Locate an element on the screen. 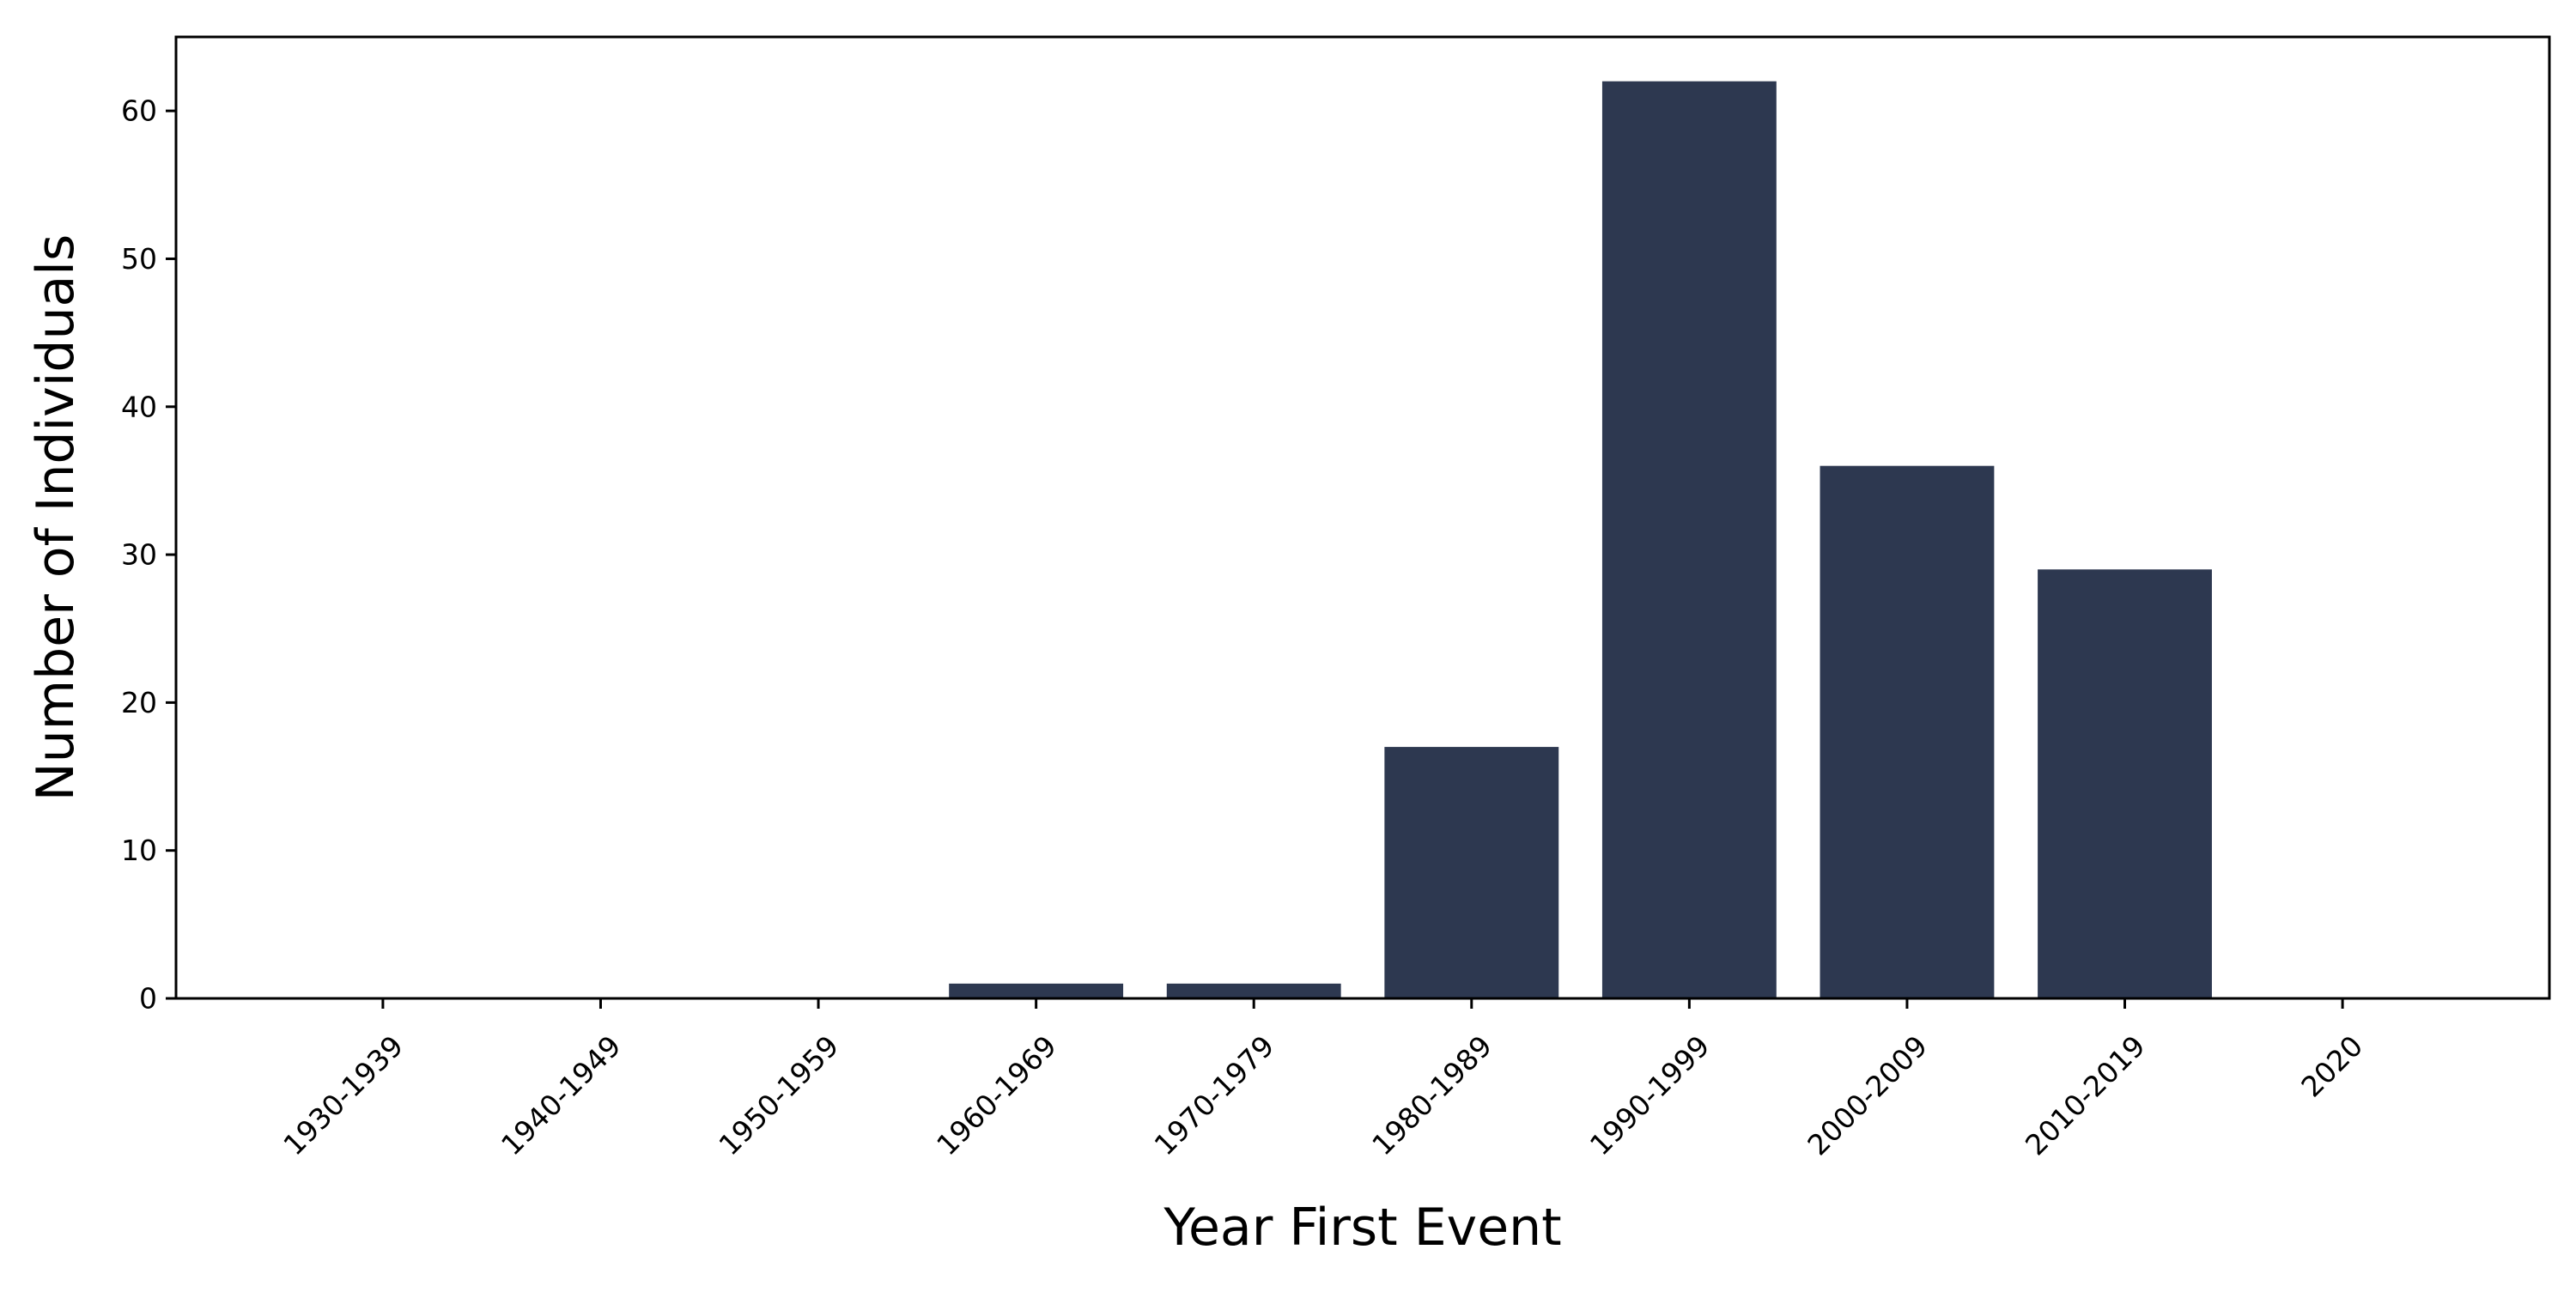 The width and height of the screenshot is (2576, 1292). x-tick-label: 1940-1949 is located at coordinates (561, 1095).